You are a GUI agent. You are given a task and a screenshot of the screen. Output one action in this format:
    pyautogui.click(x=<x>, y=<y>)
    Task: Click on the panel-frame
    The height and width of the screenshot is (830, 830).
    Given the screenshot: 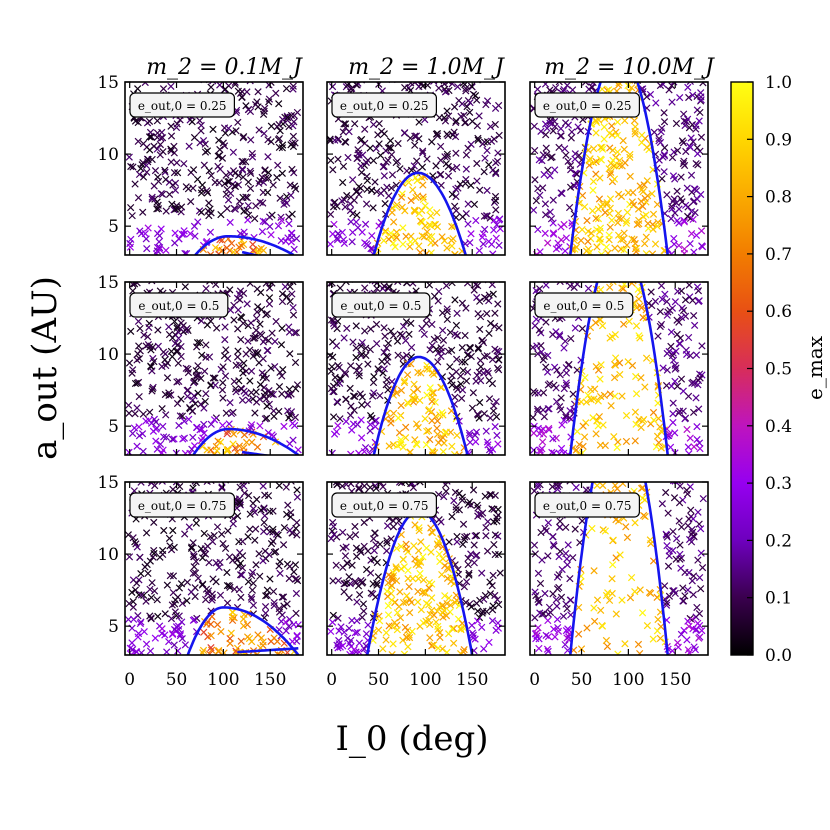 What is the action you would take?
    pyautogui.click(x=214, y=168)
    